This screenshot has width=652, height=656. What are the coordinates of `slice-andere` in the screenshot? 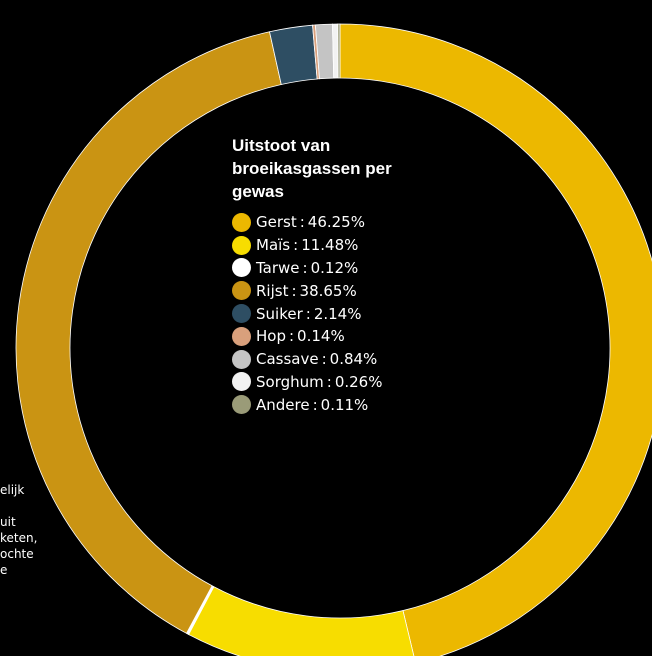 It's located at (339, 51).